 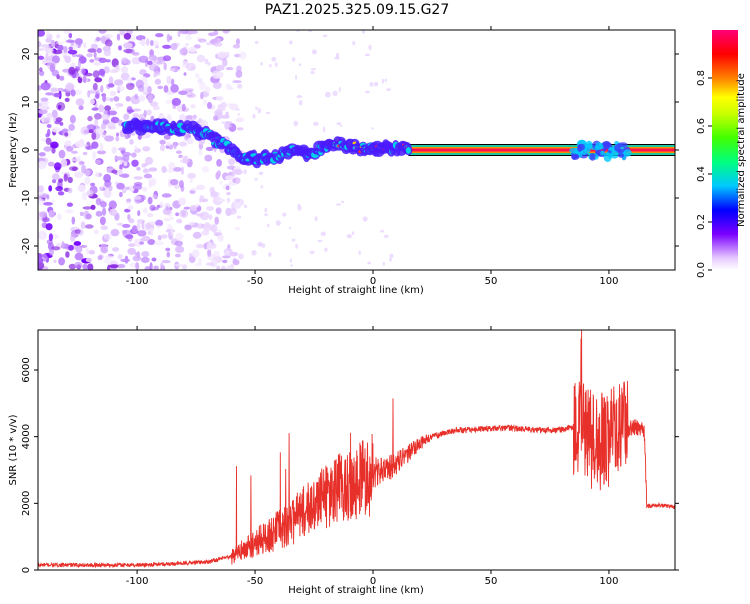 I want to click on spectrogram-ytick-label: 0, so click(x=26, y=150).